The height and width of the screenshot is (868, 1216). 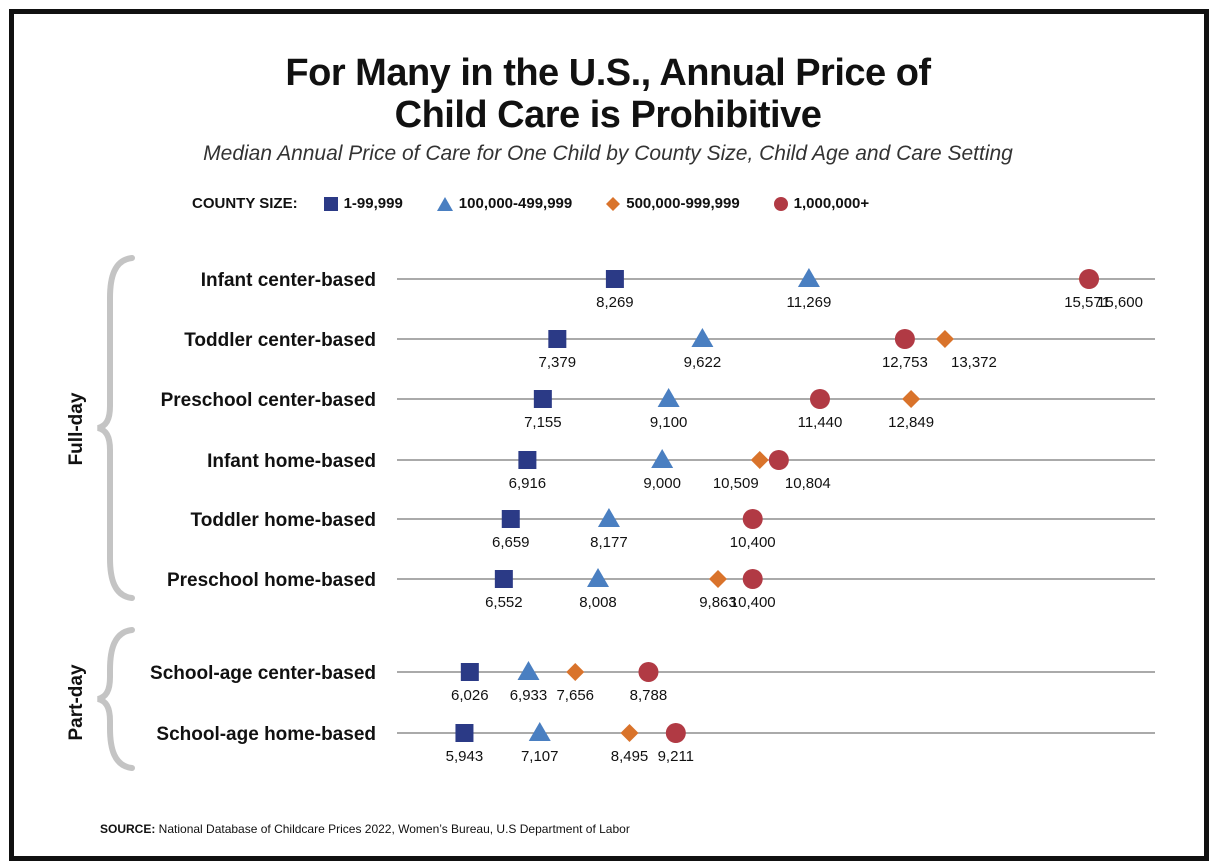 What do you see at coordinates (608, 73) in the screenshot?
I see `title-line-1: For Many in the U.S., Annual Price of` at bounding box center [608, 73].